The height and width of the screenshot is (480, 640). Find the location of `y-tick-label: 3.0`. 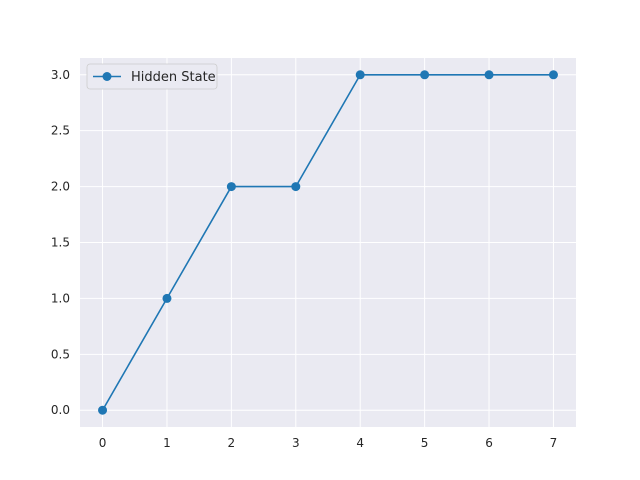

y-tick-label: 3.0 is located at coordinates (60, 75).